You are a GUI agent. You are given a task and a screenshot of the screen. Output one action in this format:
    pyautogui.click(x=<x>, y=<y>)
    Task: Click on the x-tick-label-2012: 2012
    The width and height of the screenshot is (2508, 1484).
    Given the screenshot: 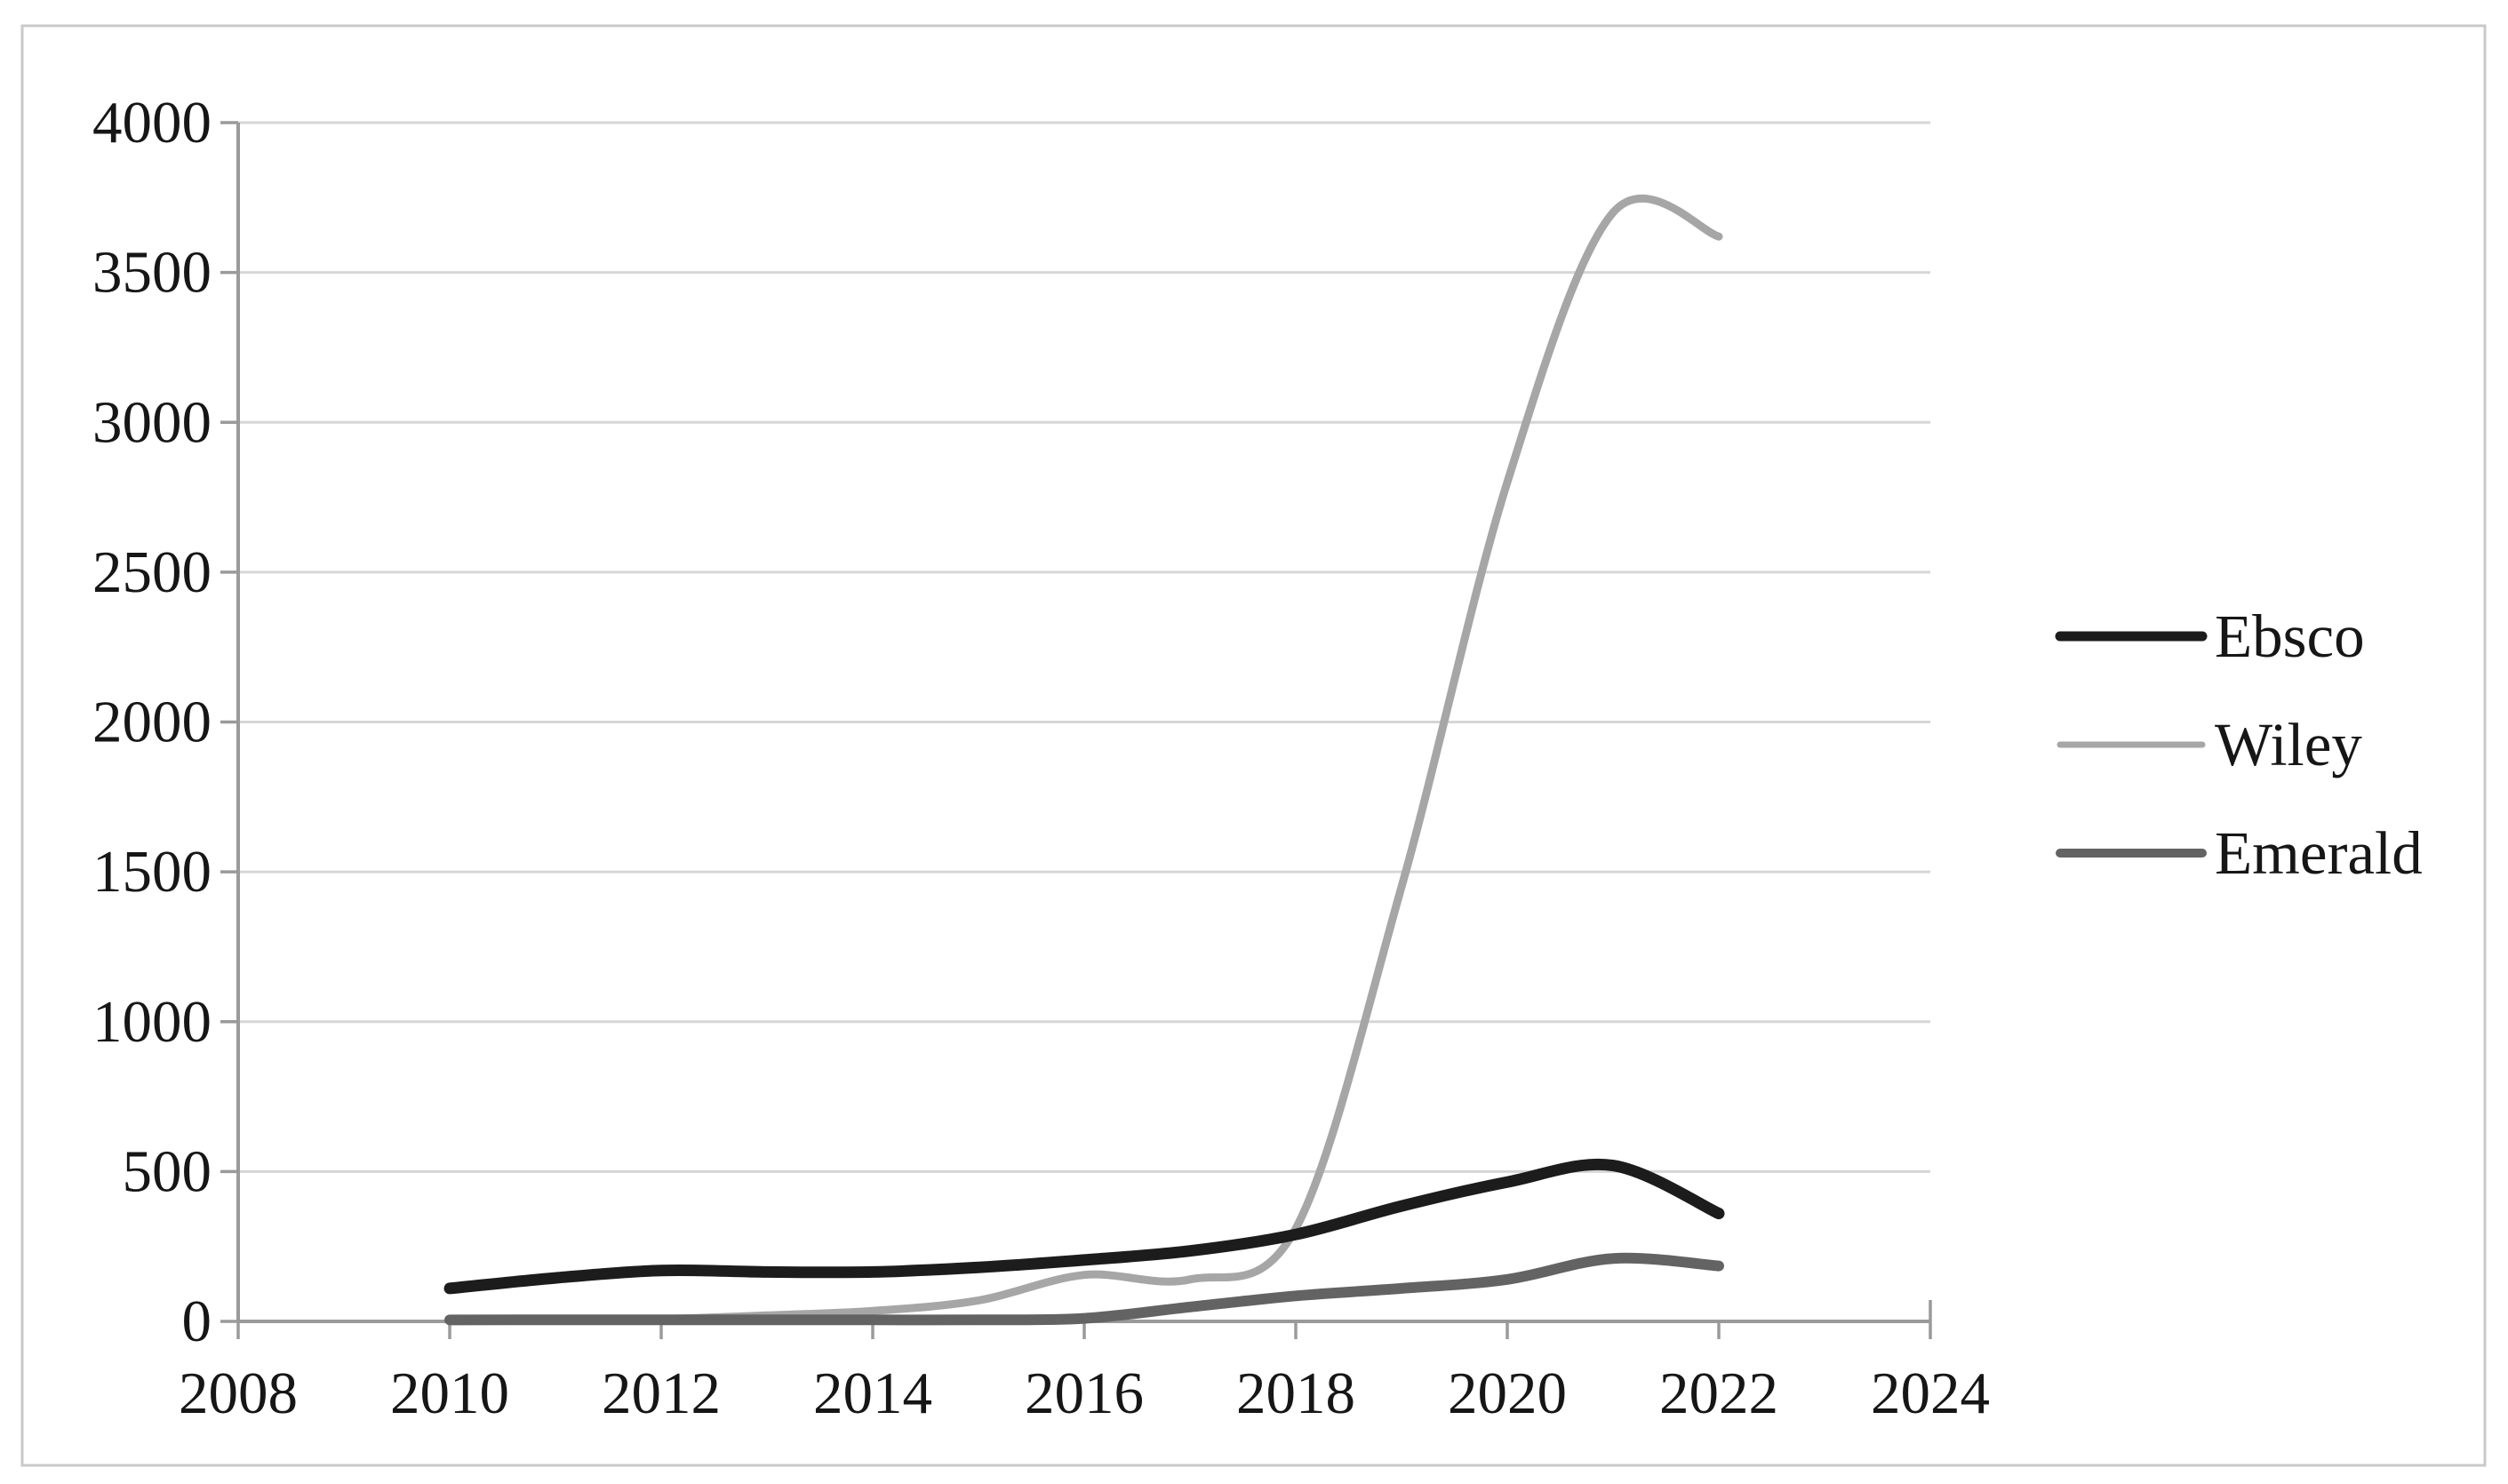 What is the action you would take?
    pyautogui.click(x=661, y=1393)
    